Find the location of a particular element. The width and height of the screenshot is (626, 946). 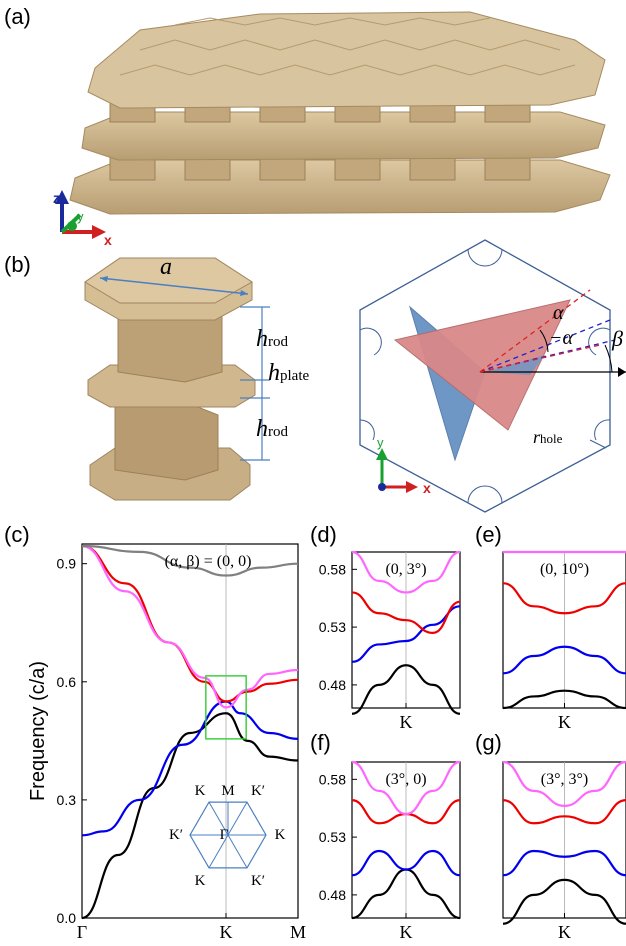

plot-frame-c is located at coordinates (190, 731).